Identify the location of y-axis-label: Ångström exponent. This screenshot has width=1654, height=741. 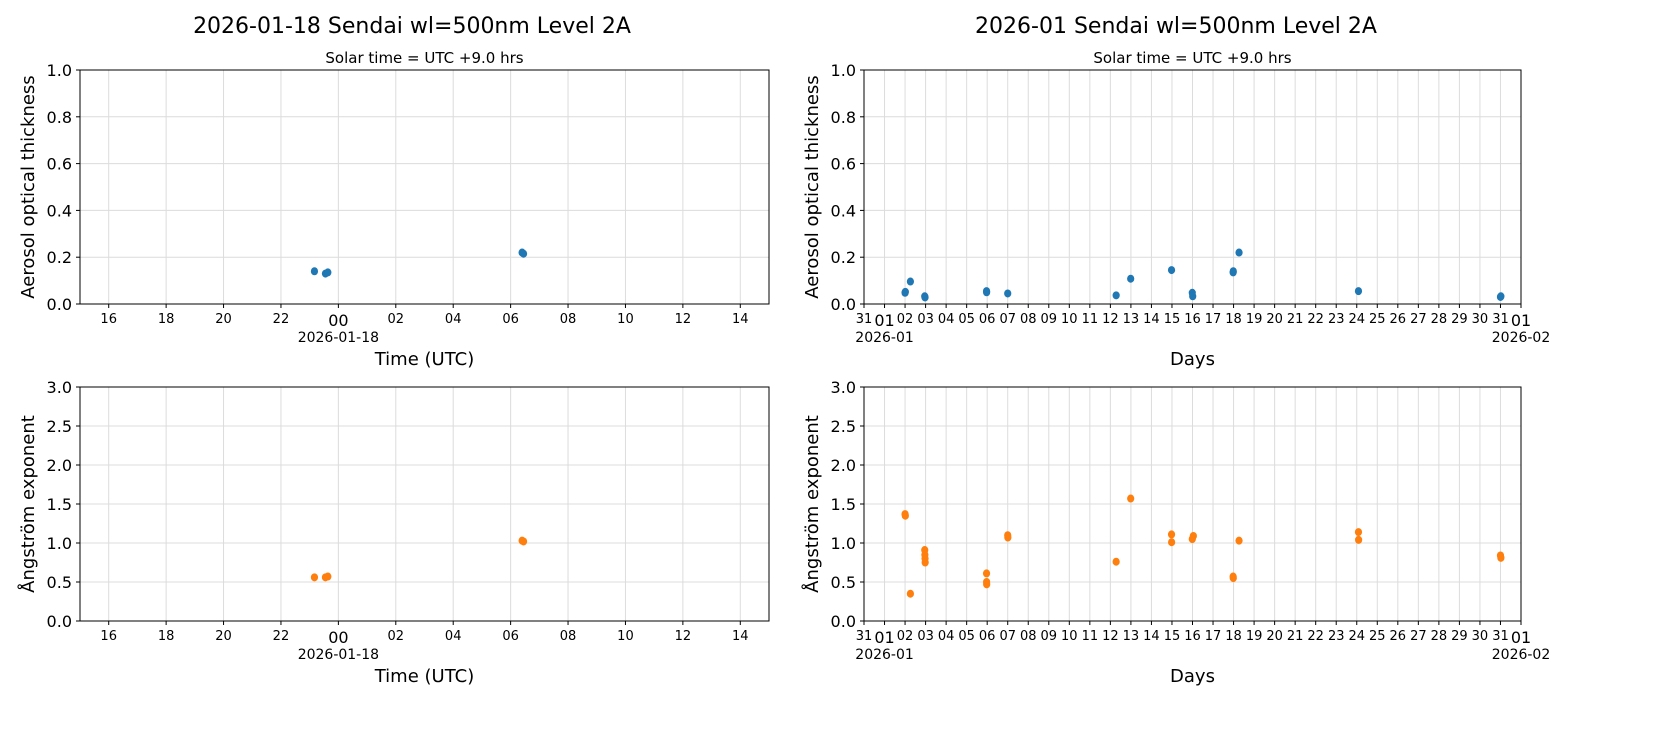
(28, 504).